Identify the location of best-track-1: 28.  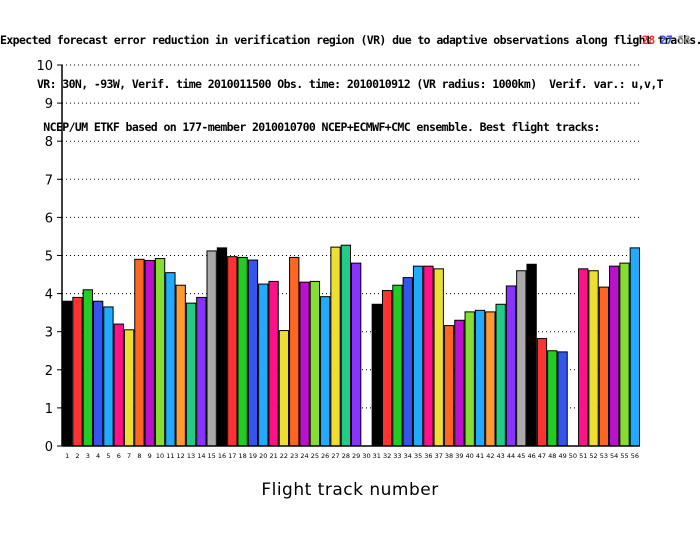
(648, 40).